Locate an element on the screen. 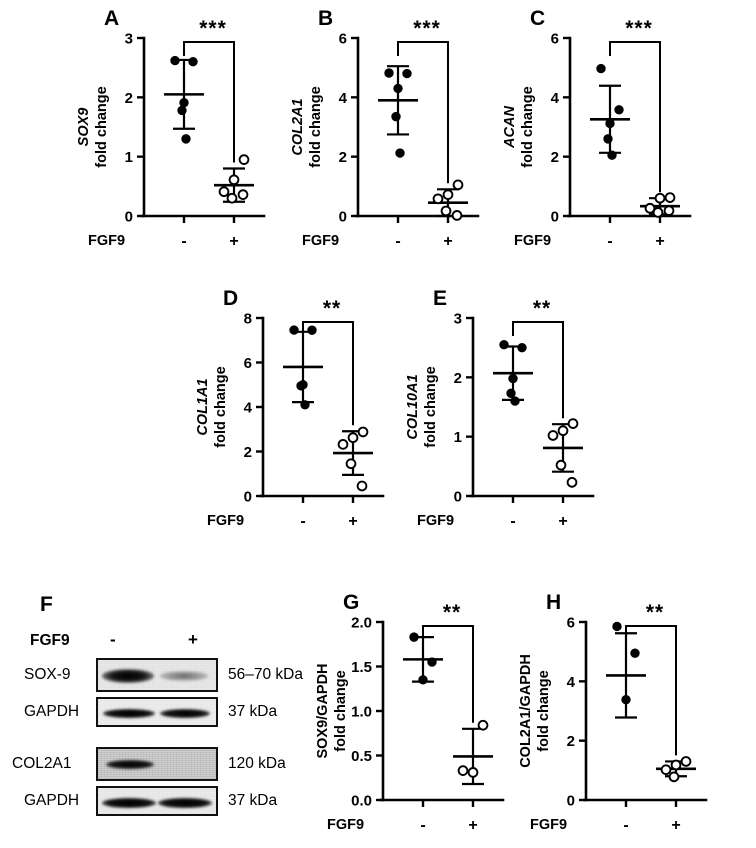  scatter-plot-e: 0 1 2 3 COL10A1 fold change ** - + FGF9 is located at coordinates (500, 413).